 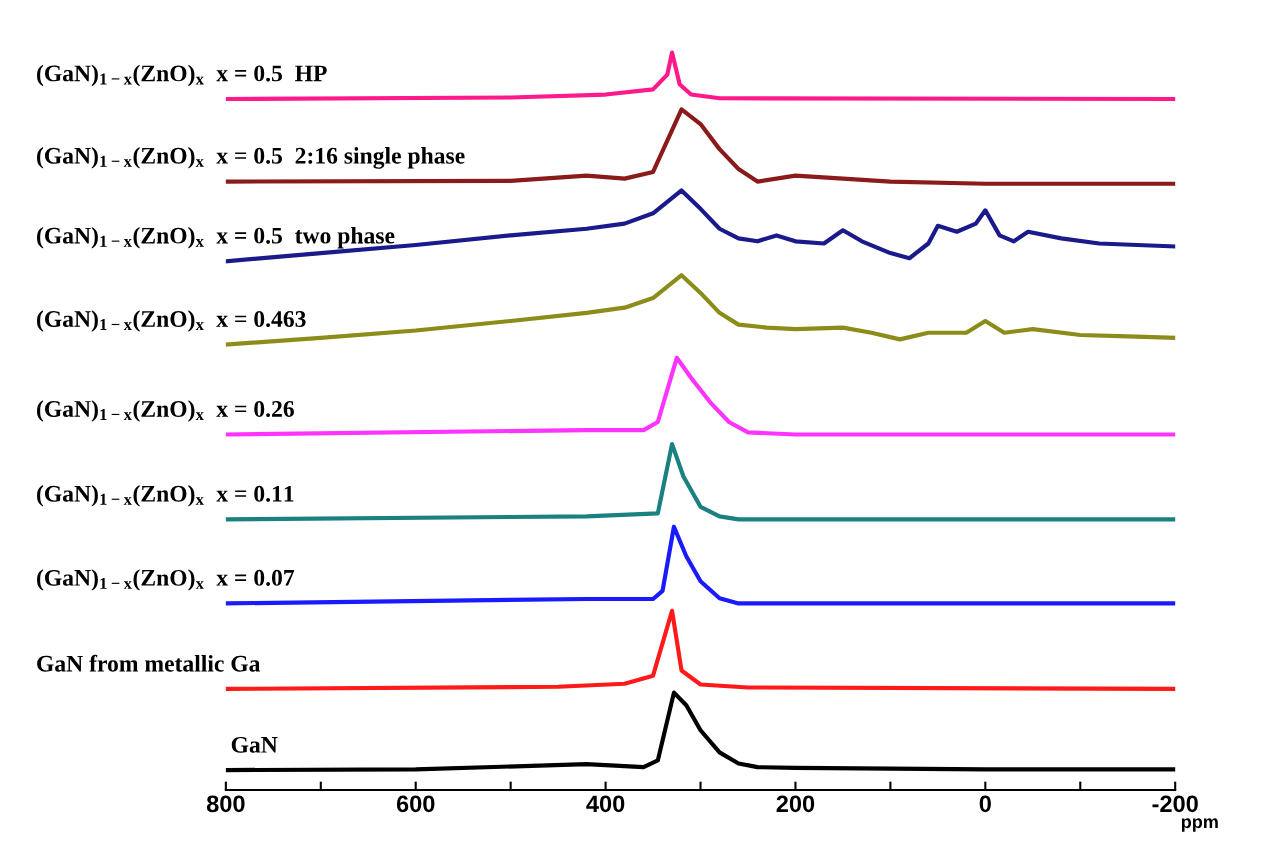 What do you see at coordinates (166, 580) in the screenshot?
I see `series-label: (GaN)$_{1−x}$(ZnO)$_{x}$ x = 0.07` at bounding box center [166, 580].